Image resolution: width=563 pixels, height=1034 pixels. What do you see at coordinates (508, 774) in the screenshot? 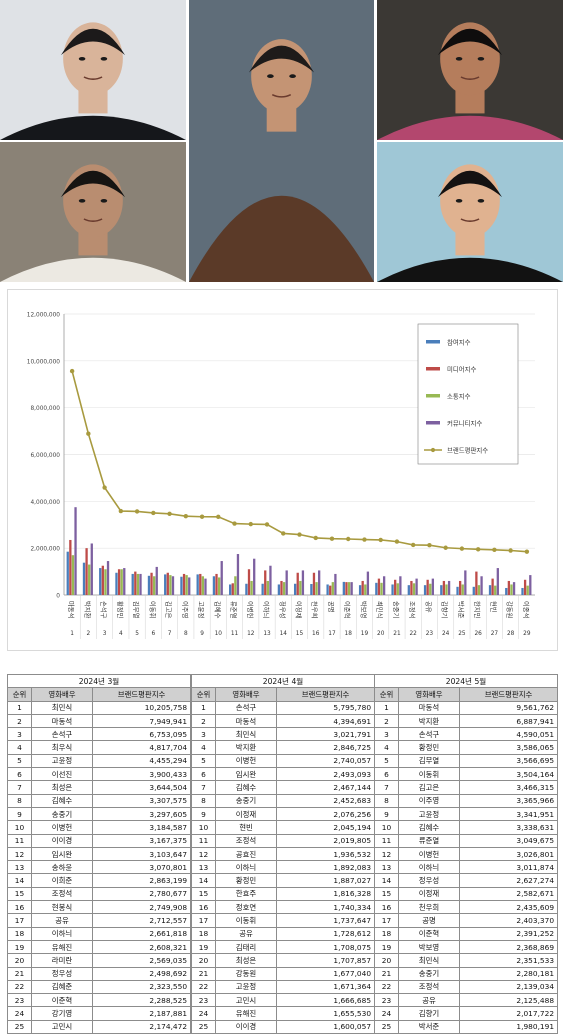
I see `index-value-cell: 3,504,164` at bounding box center [508, 774].